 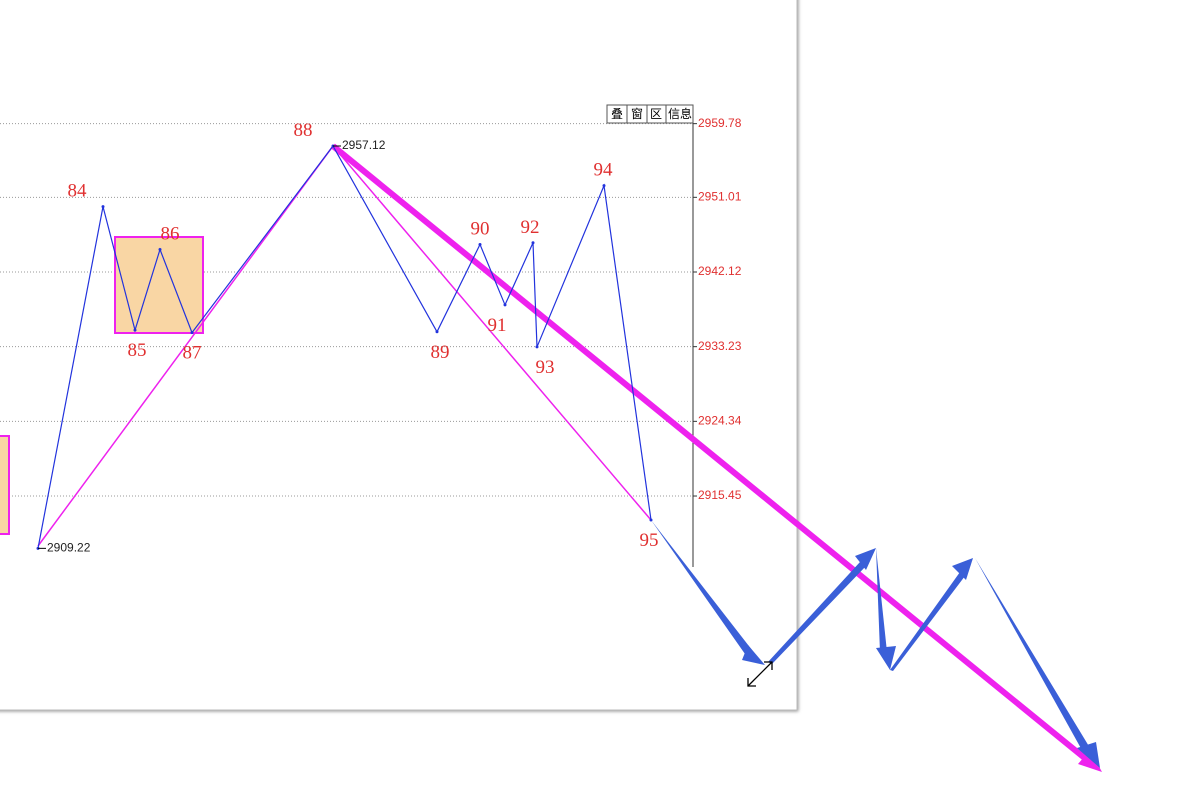 I want to click on y-tick-label: 2959.78, so click(x=720, y=123).